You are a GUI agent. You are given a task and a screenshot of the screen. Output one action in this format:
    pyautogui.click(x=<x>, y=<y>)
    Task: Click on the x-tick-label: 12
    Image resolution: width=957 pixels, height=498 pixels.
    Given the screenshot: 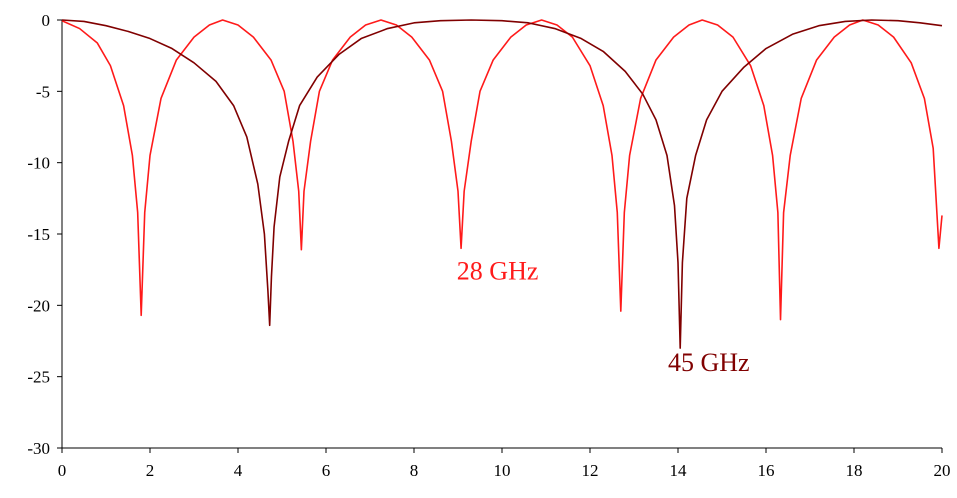 What is the action you would take?
    pyautogui.click(x=590, y=470)
    